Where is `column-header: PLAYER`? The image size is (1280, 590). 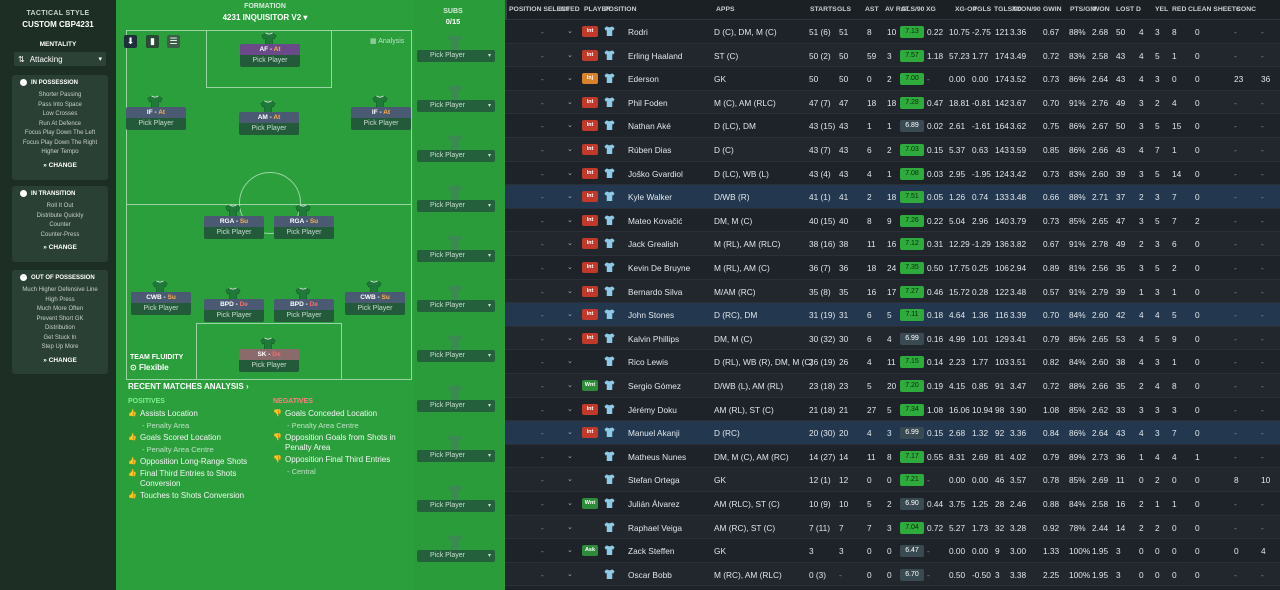
column-header: PLAYER is located at coordinates (597, 9).